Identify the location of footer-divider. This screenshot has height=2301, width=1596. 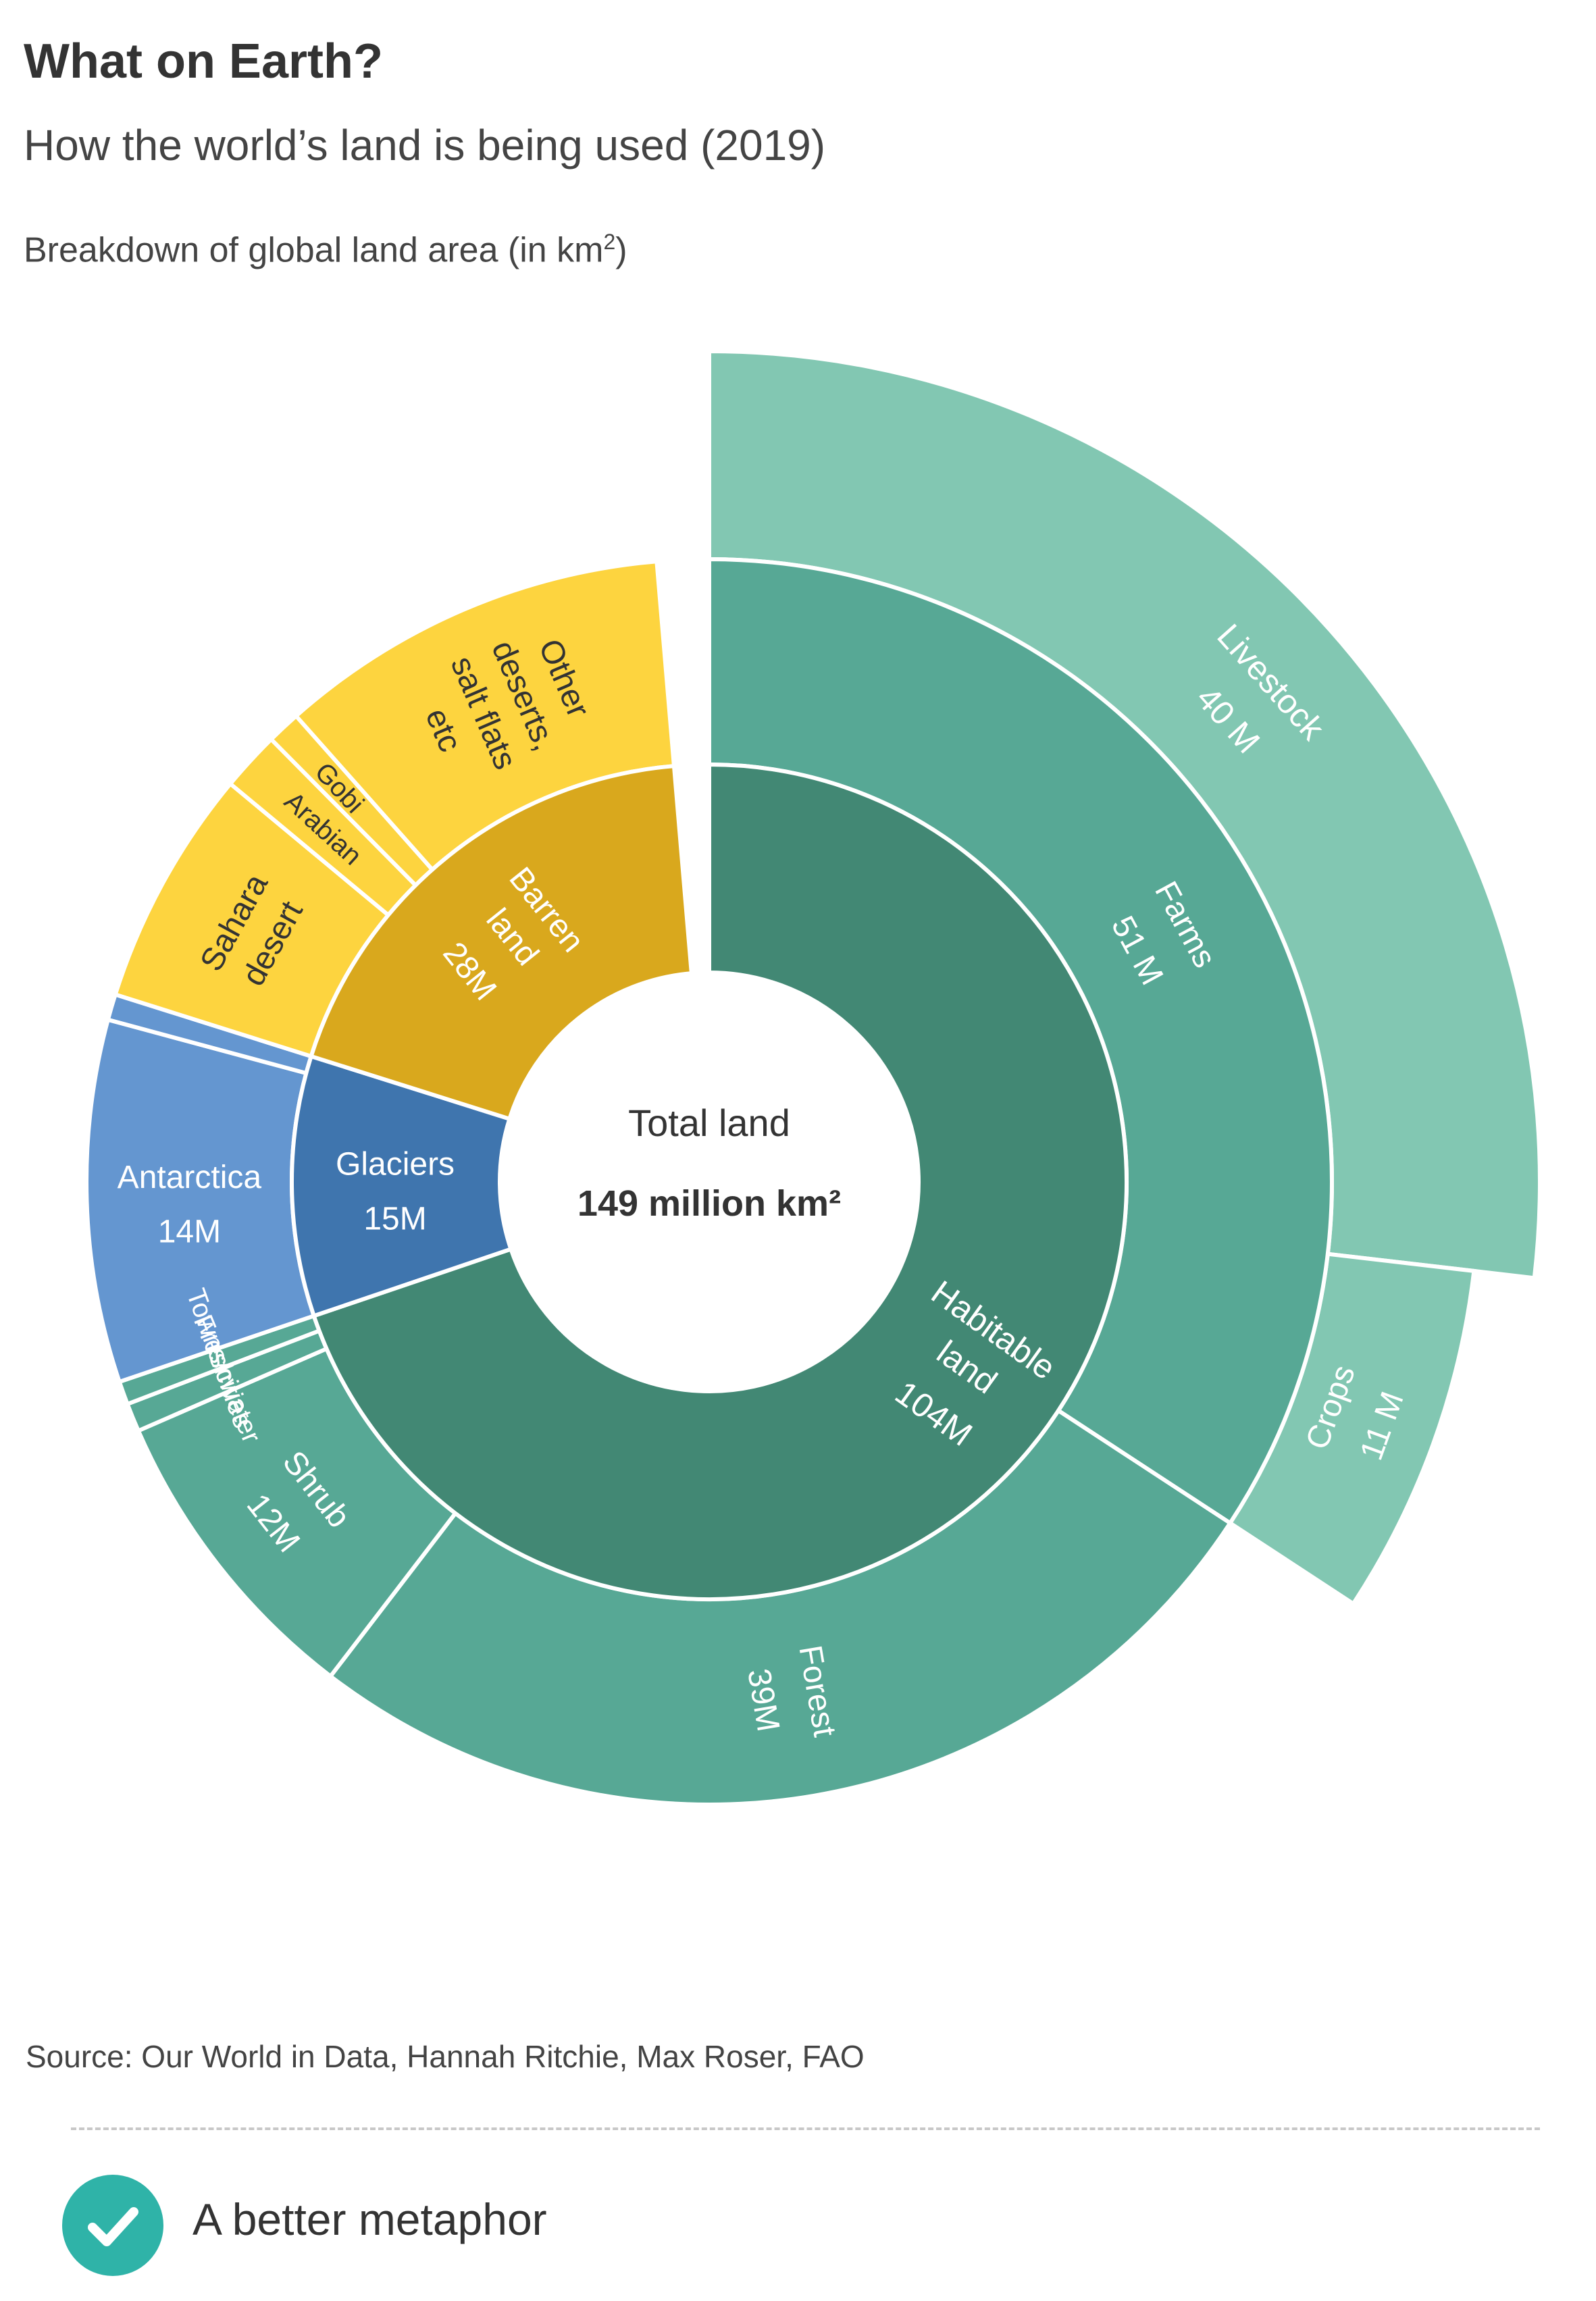
(806, 2128).